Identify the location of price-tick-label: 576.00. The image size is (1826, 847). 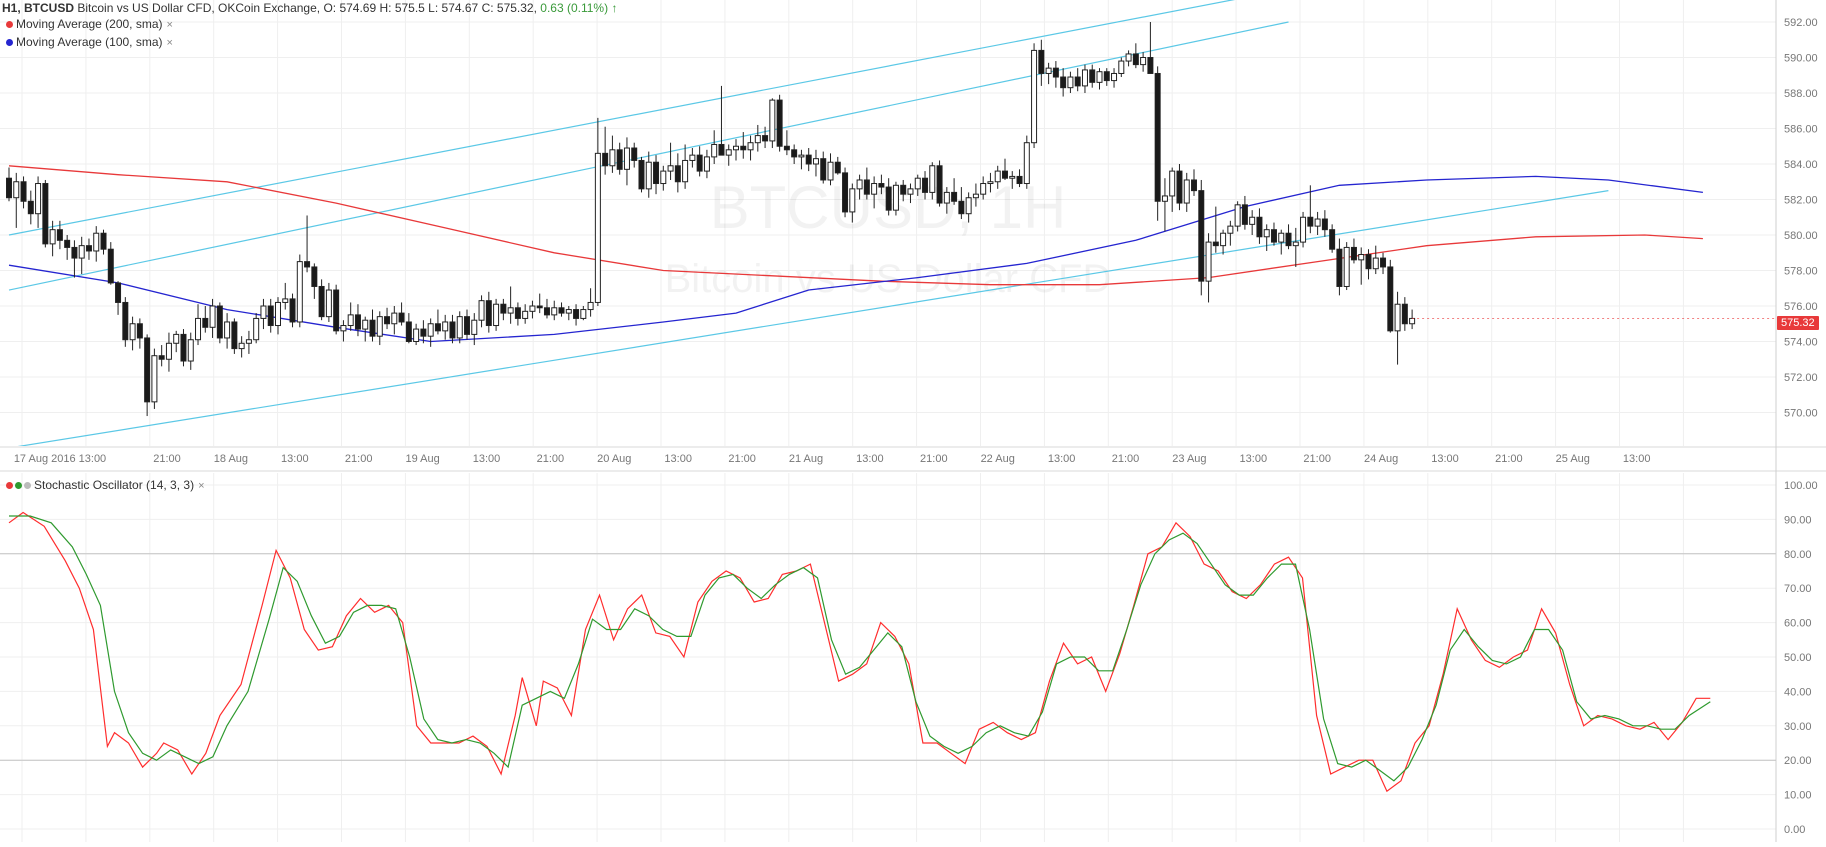
(1801, 307).